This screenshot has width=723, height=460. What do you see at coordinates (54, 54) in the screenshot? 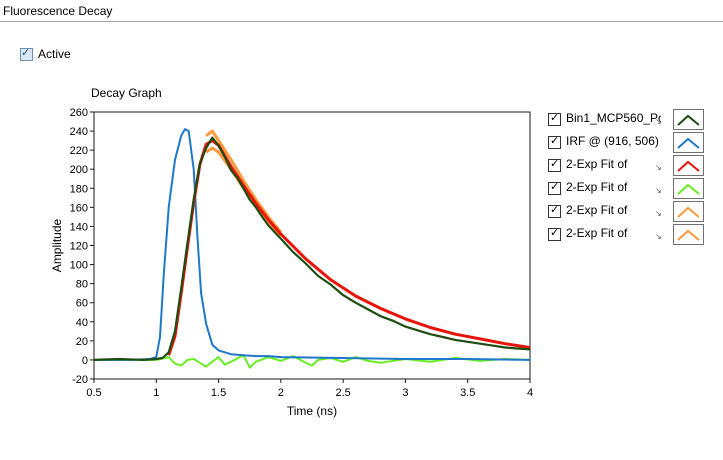
I see `active-checkbox-label: Active` at bounding box center [54, 54].